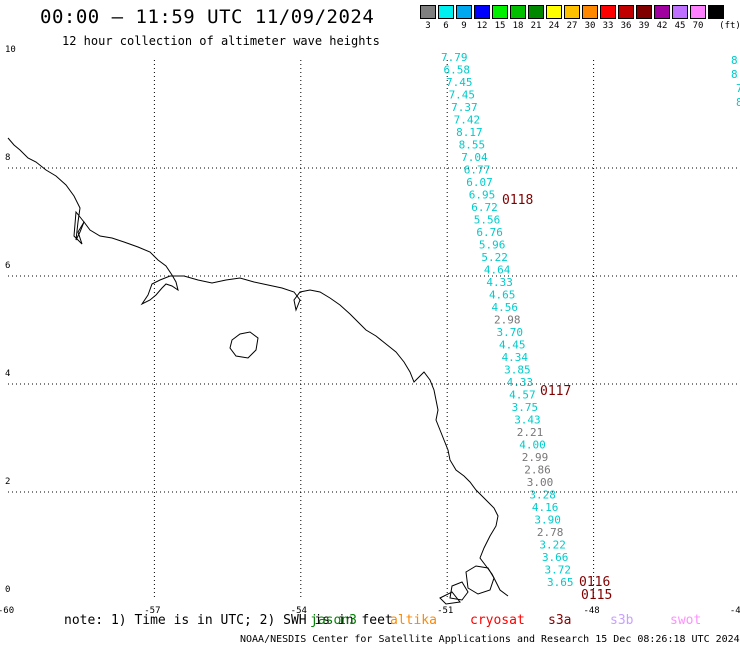  Describe the element at coordinates (497, 270) in the screenshot. I see `swh-value: 4.64` at that location.